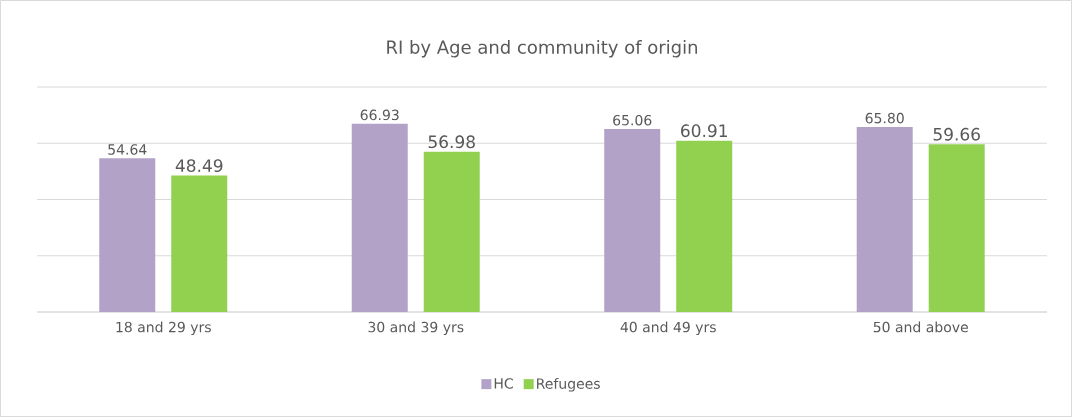 The width and height of the screenshot is (1072, 417). I want to click on chart-title: RI by Age and community of origin, so click(542, 49).